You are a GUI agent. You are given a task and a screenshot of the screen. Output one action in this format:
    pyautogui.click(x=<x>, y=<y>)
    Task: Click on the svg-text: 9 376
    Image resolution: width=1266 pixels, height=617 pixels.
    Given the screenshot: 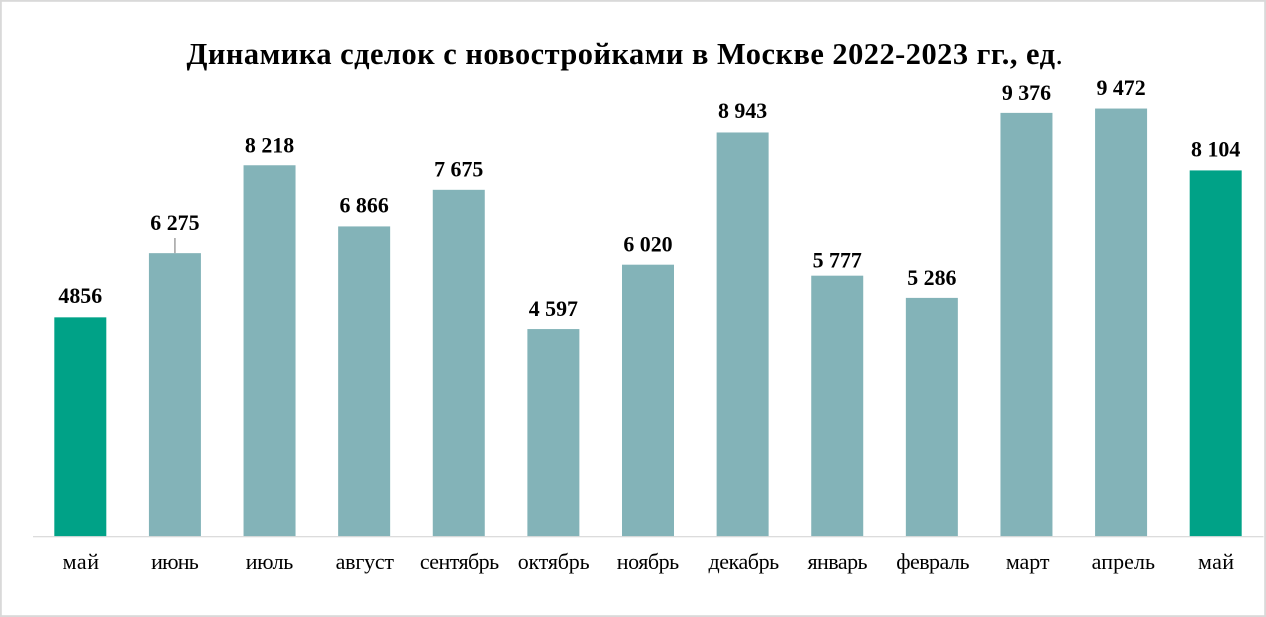 What is the action you would take?
    pyautogui.click(x=1026, y=92)
    